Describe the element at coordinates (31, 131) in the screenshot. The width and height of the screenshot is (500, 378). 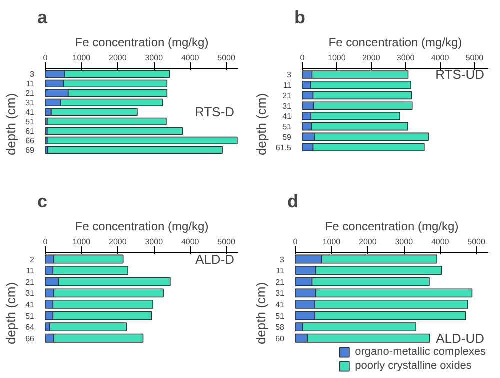
I see `y-tick-label: 61` at that location.